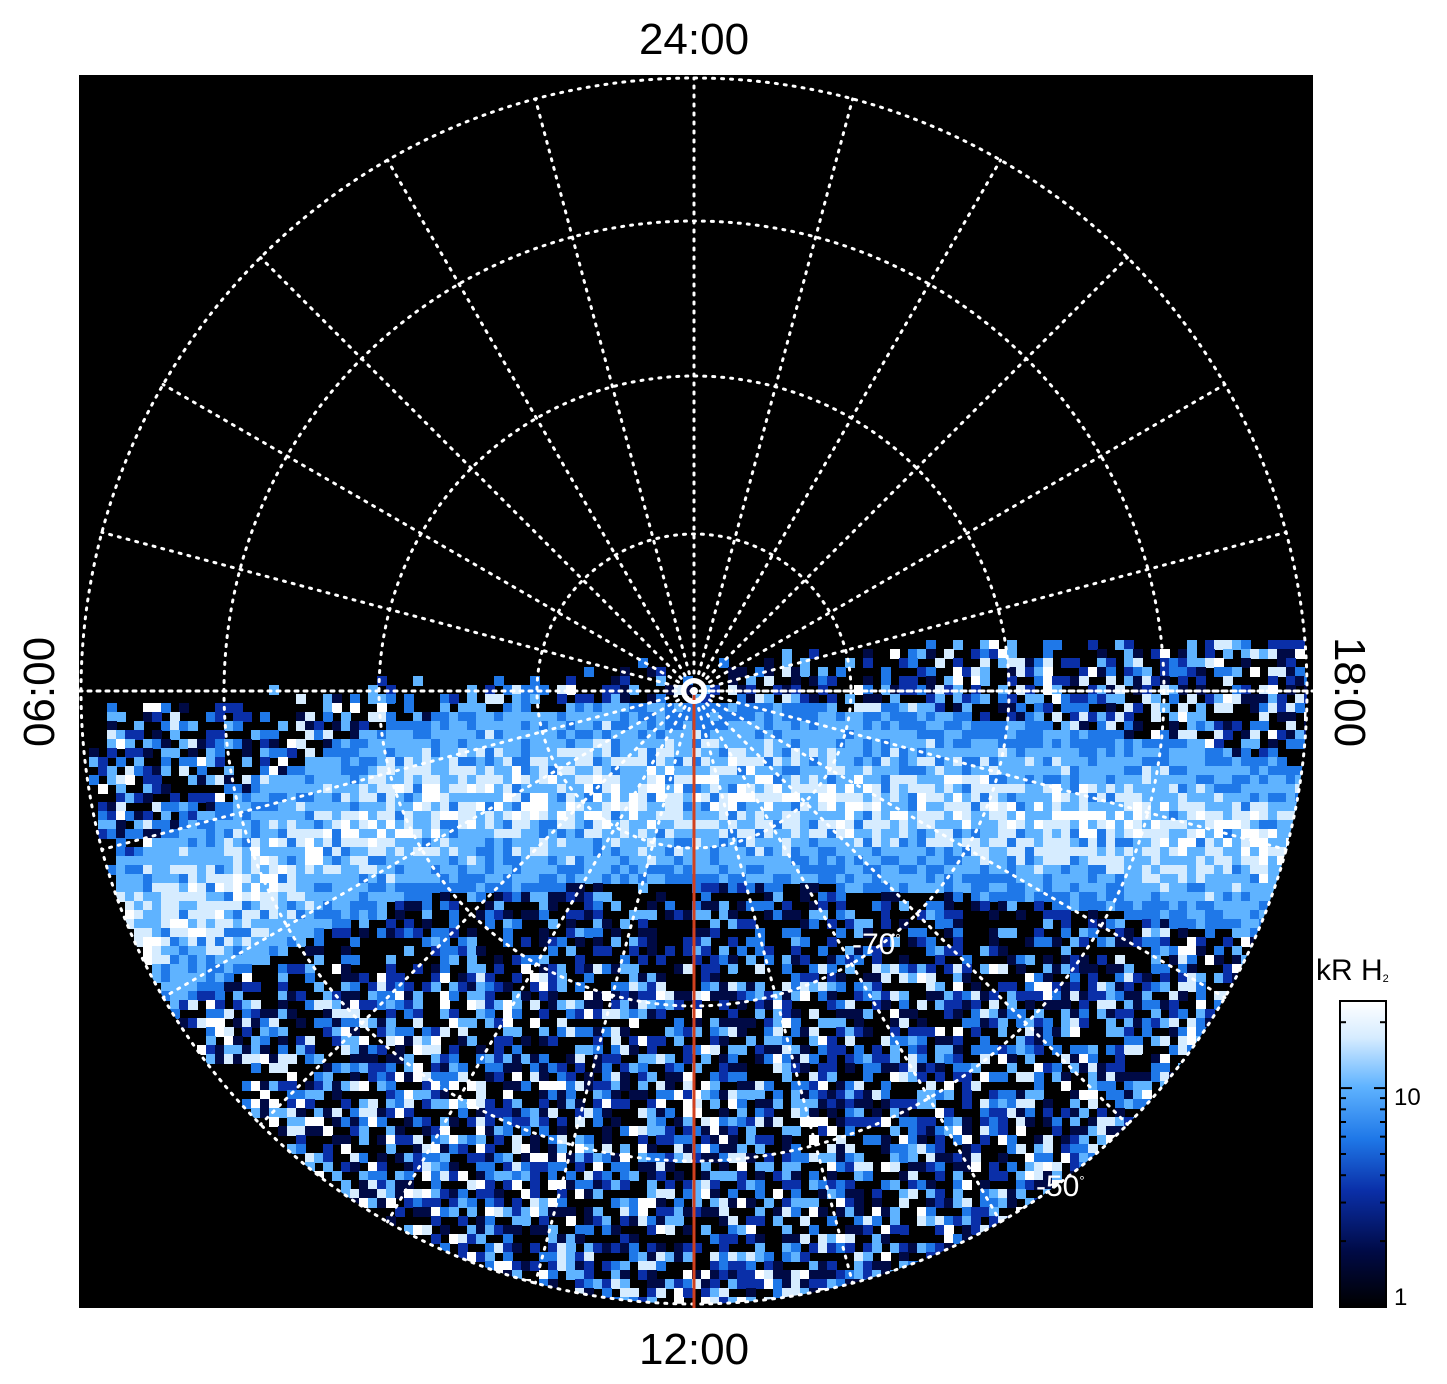  I want to click on colorbar-title-main: kR H, so click(1349, 970).